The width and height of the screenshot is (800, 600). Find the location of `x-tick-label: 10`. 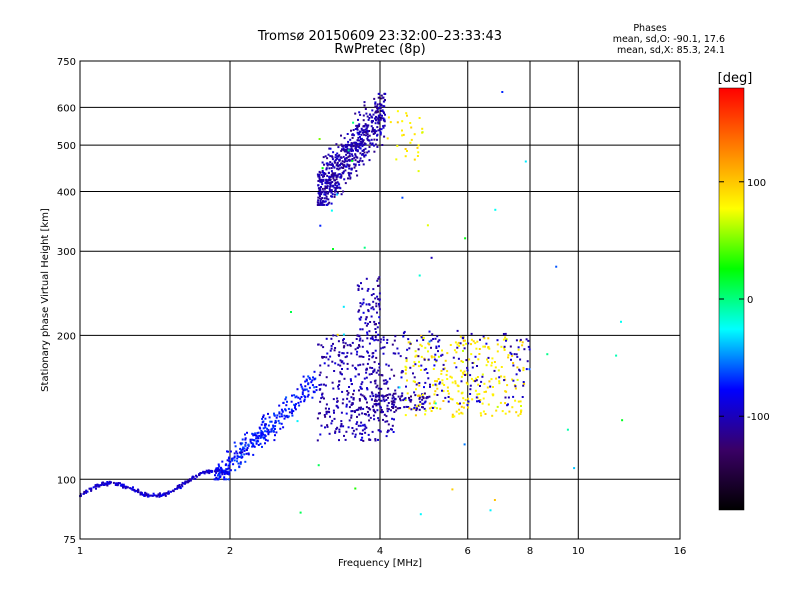

x-tick-label: 10 is located at coordinates (578, 551).